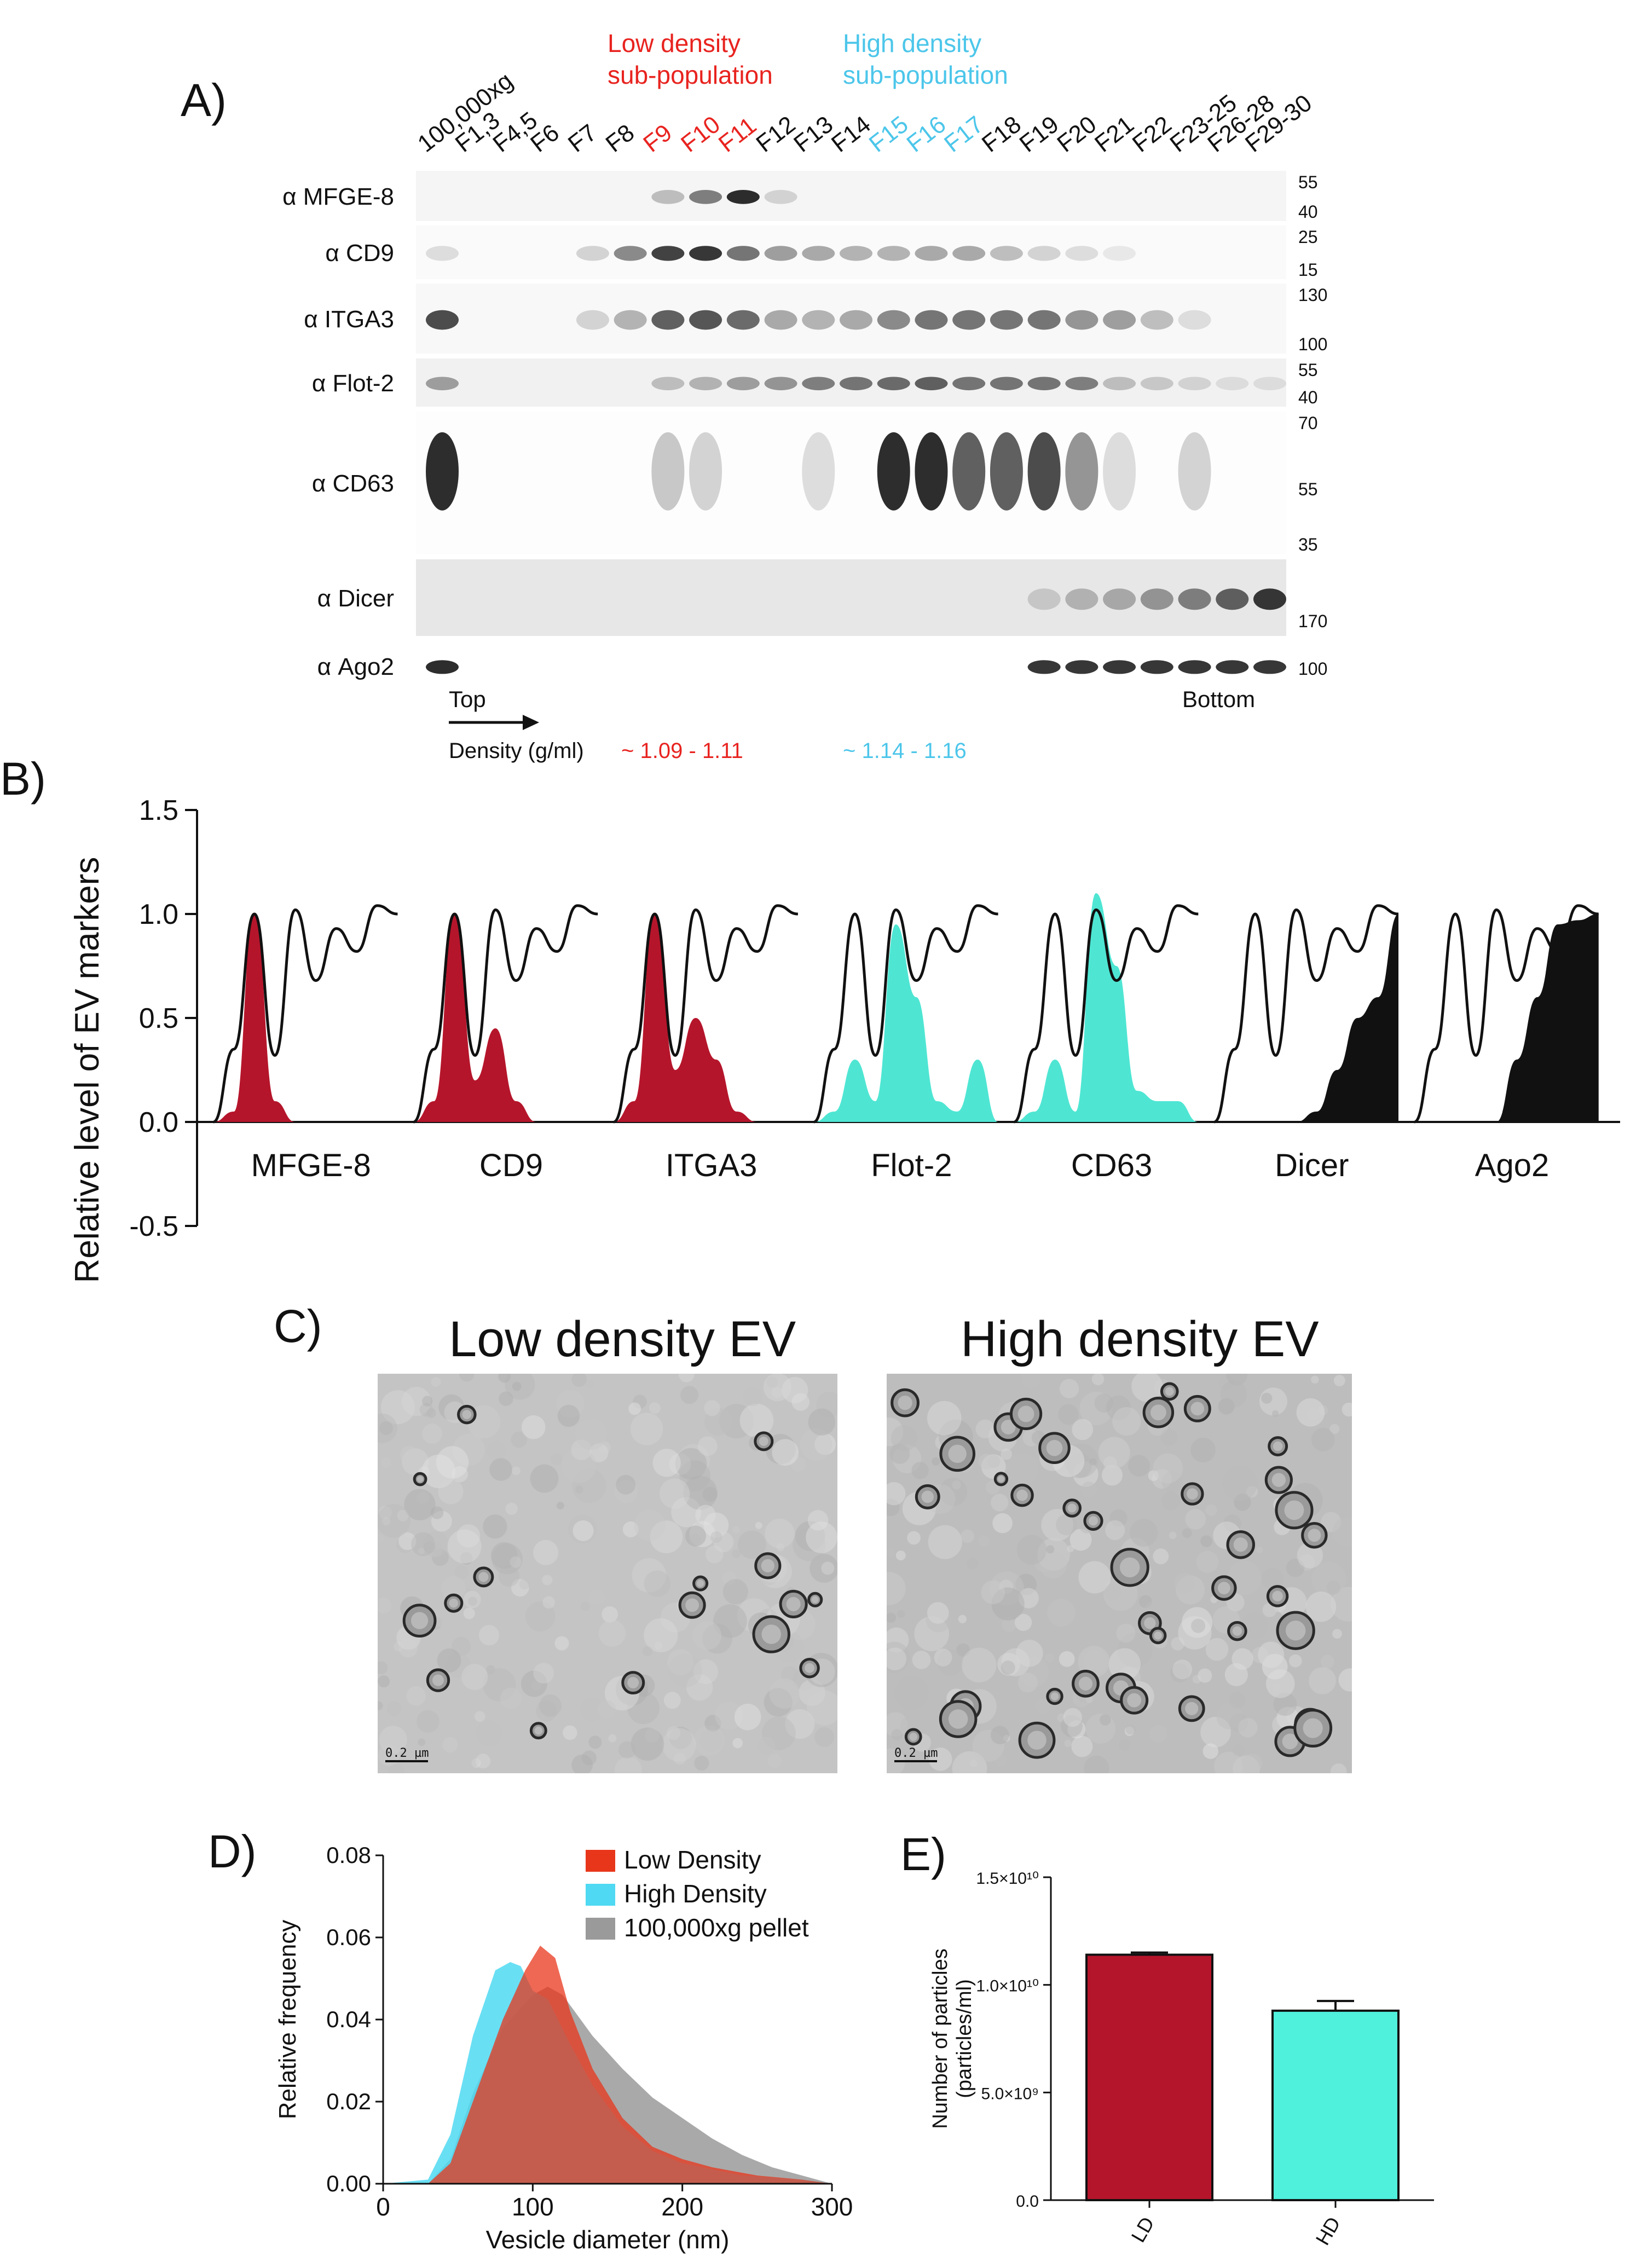  I want to click on b-category-label: Dicer, so click(1312, 1165).